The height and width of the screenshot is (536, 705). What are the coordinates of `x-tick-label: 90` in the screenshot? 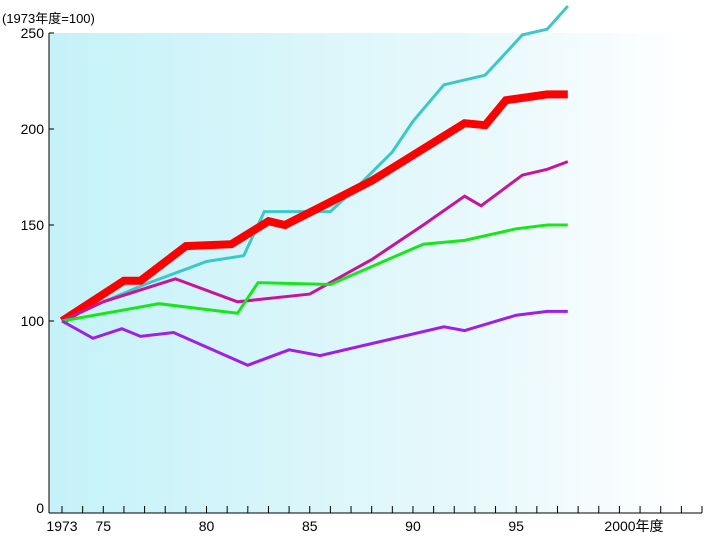 It's located at (413, 526).